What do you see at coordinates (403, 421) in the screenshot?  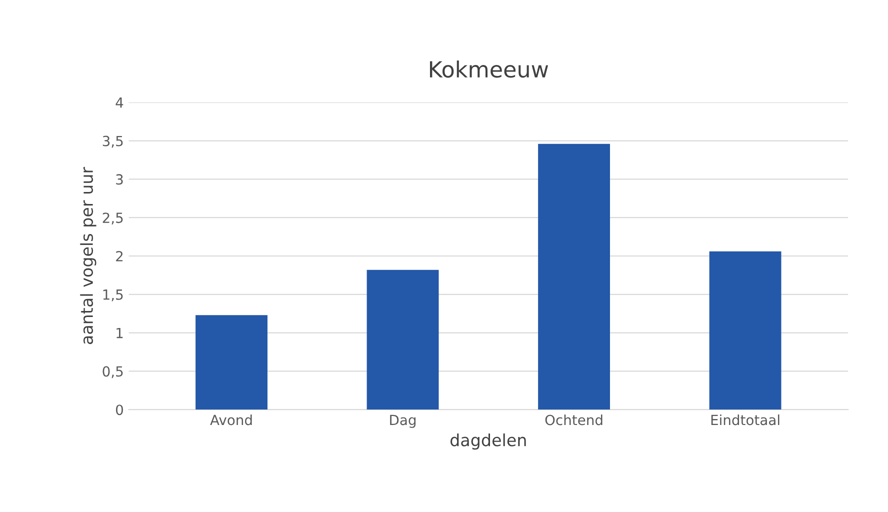 I see `x-tick-label: Dag` at bounding box center [403, 421].